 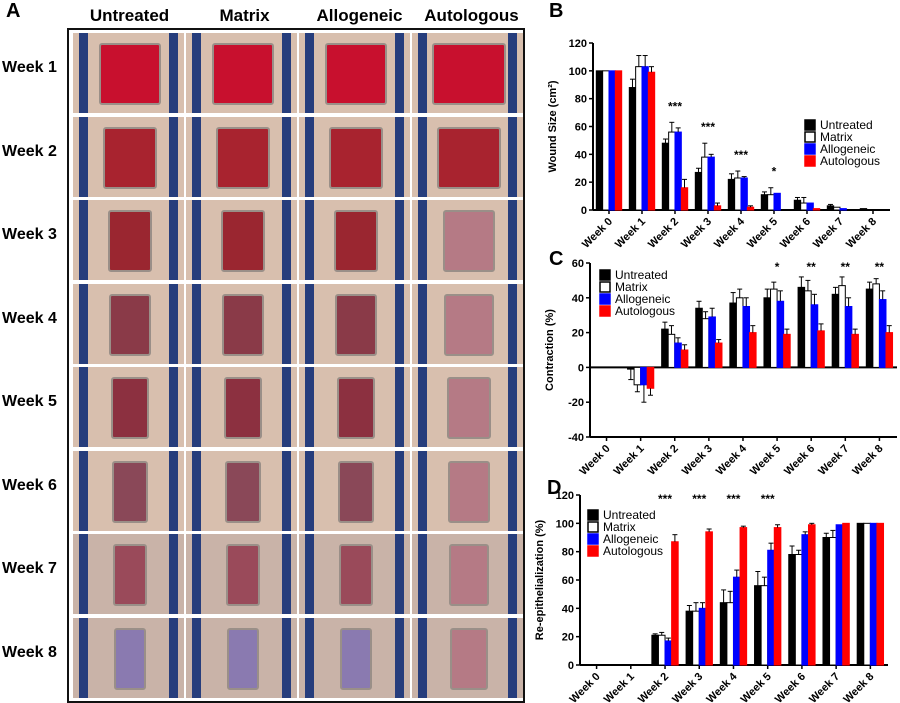 What do you see at coordinates (29, 485) in the screenshot?
I see `row-label: Week 6` at bounding box center [29, 485].